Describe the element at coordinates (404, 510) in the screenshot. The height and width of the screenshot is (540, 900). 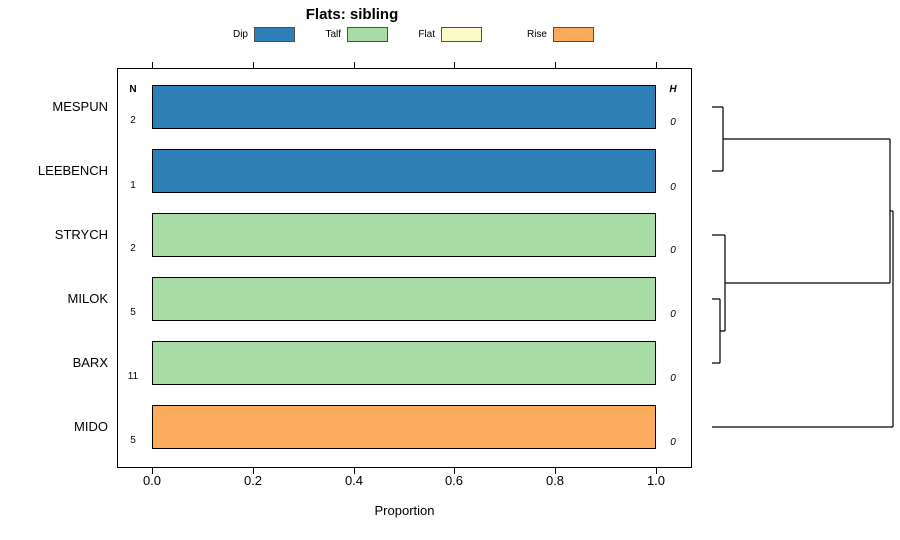
I see `x-axis-title: Proportion` at that location.